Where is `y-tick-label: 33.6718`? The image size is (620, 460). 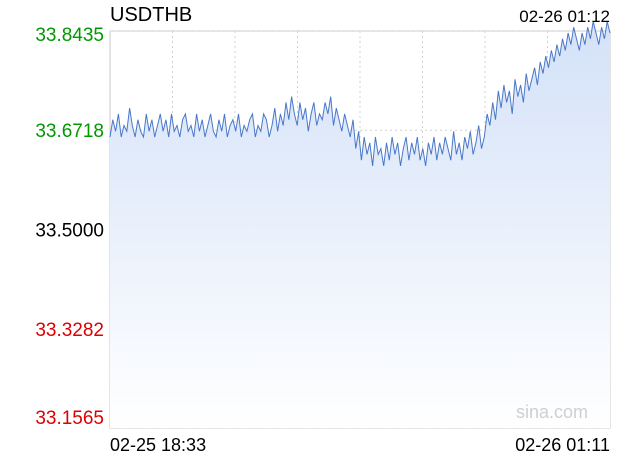
y-tick-label: 33.6718 is located at coordinates (69, 131).